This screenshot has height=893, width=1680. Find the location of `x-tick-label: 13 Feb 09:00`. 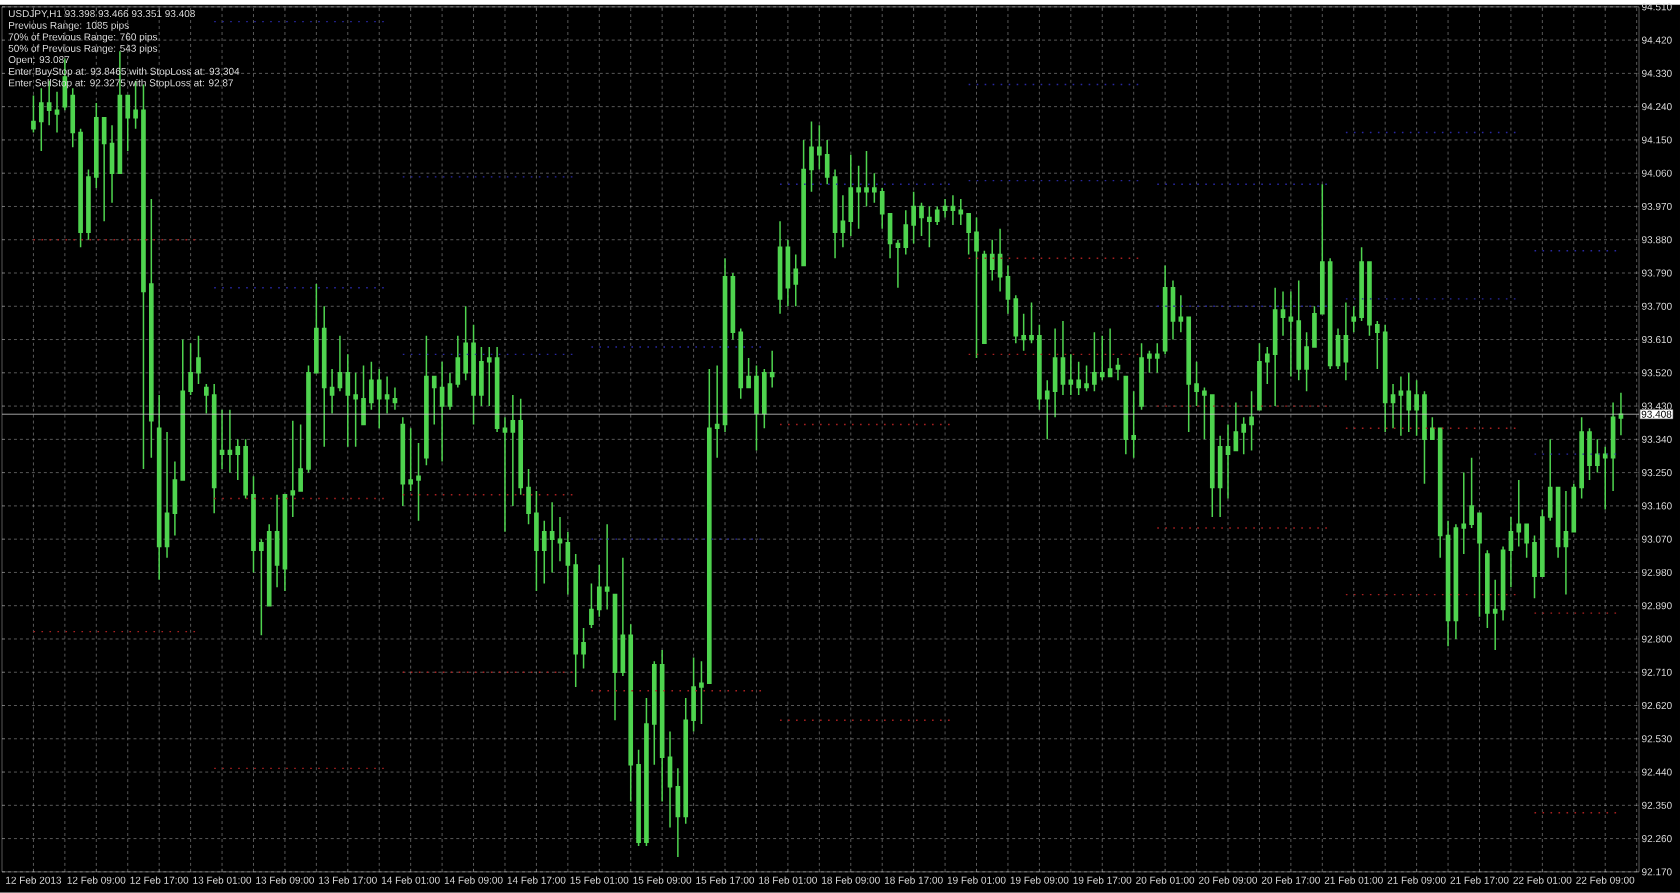

x-tick-label: 13 Feb 09:00 is located at coordinates (285, 880).